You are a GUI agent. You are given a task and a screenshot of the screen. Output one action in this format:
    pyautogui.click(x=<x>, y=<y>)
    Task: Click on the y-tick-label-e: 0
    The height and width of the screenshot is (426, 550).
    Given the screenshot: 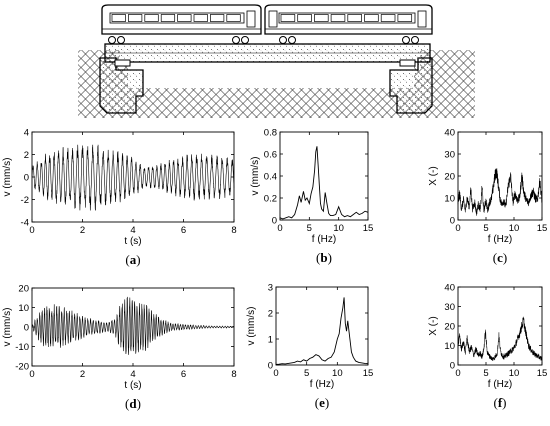 What is the action you would take?
    pyautogui.click(x=270, y=365)
    